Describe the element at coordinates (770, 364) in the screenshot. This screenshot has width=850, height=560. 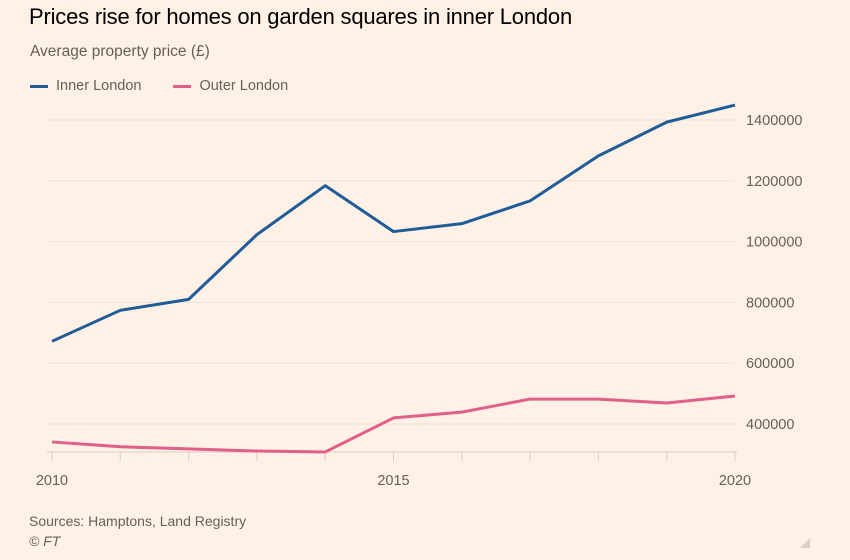
I see `y-tick-label: 600000` at that location.